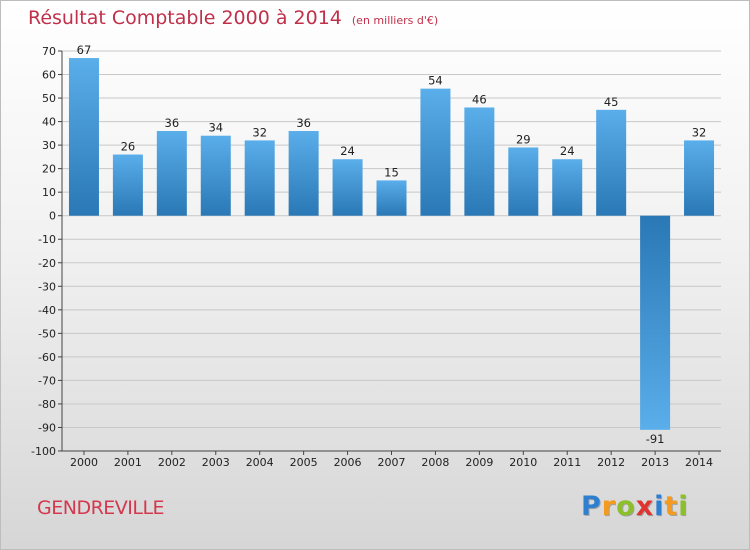 The height and width of the screenshot is (550, 750). Describe the element at coordinates (52, 216) in the screenshot. I see `y-tick-label: 0` at that location.